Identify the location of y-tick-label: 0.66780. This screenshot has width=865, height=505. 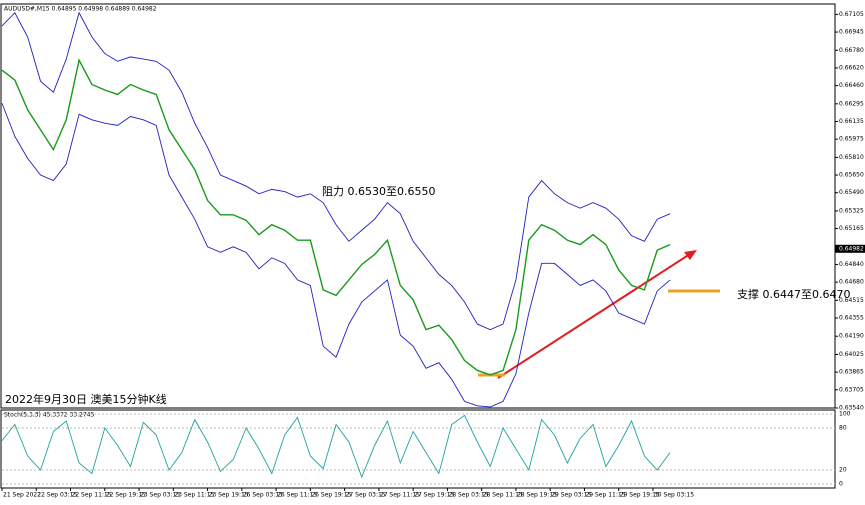
(851, 50).